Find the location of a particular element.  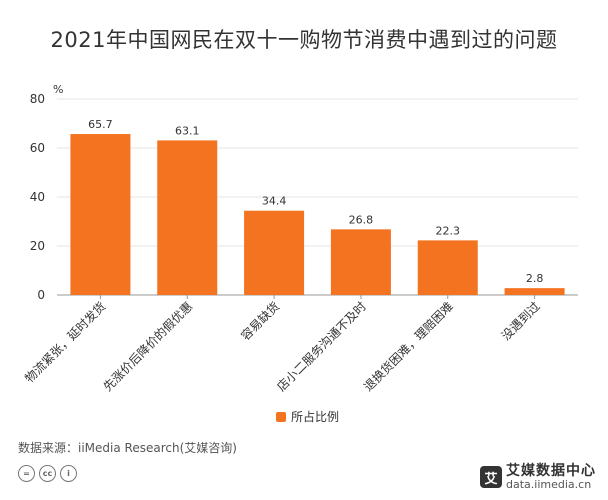

x-tick-label: 物流紧张，延时发货 is located at coordinates (65, 342).